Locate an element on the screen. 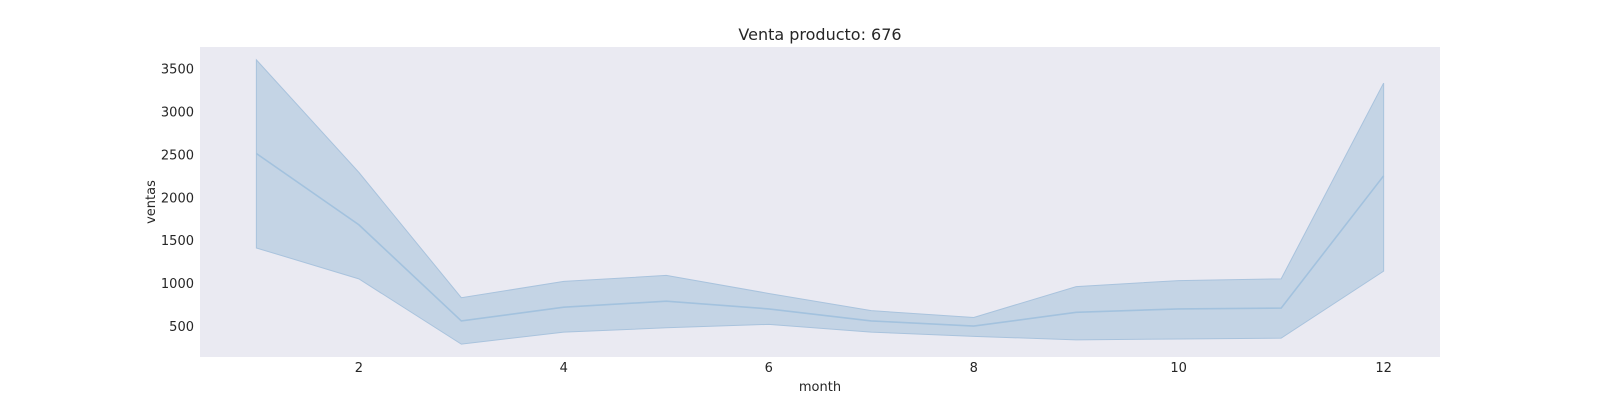 Image resolution: width=1600 pixels, height=400 pixels. y-tick-label: 1500 is located at coordinates (177, 241).